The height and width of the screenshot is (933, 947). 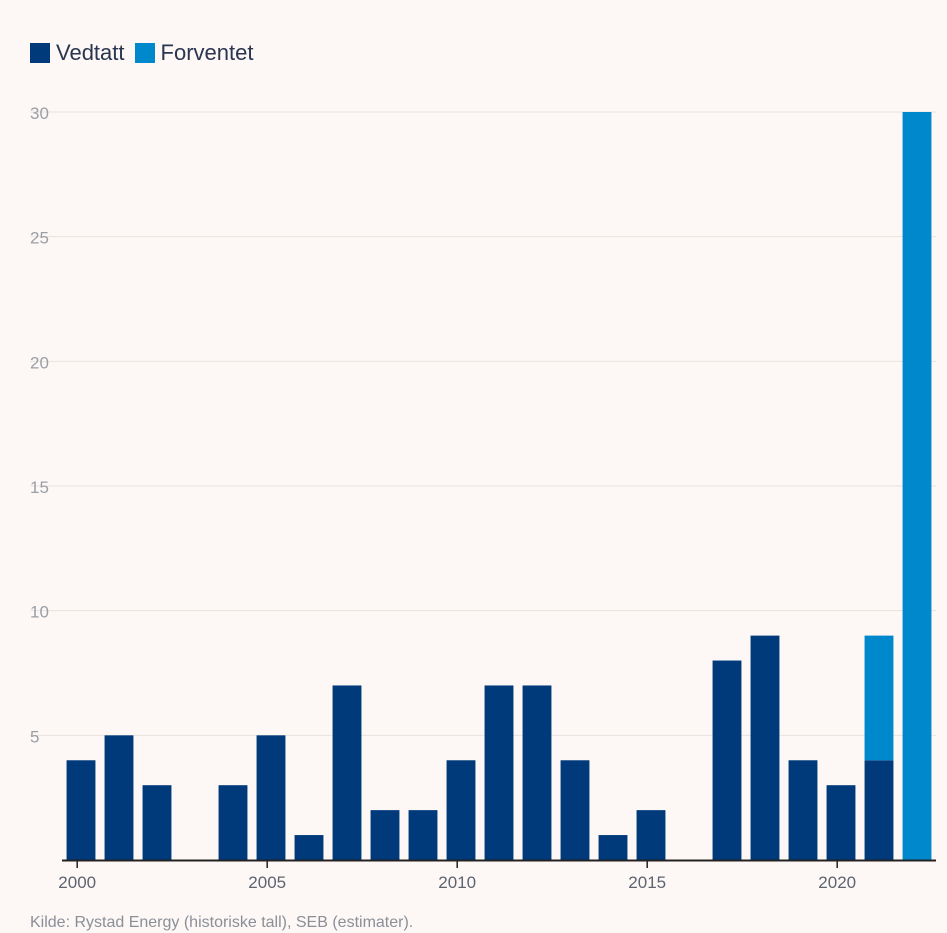 What do you see at coordinates (837, 882) in the screenshot?
I see `x-tick-label-2020: 2020` at bounding box center [837, 882].